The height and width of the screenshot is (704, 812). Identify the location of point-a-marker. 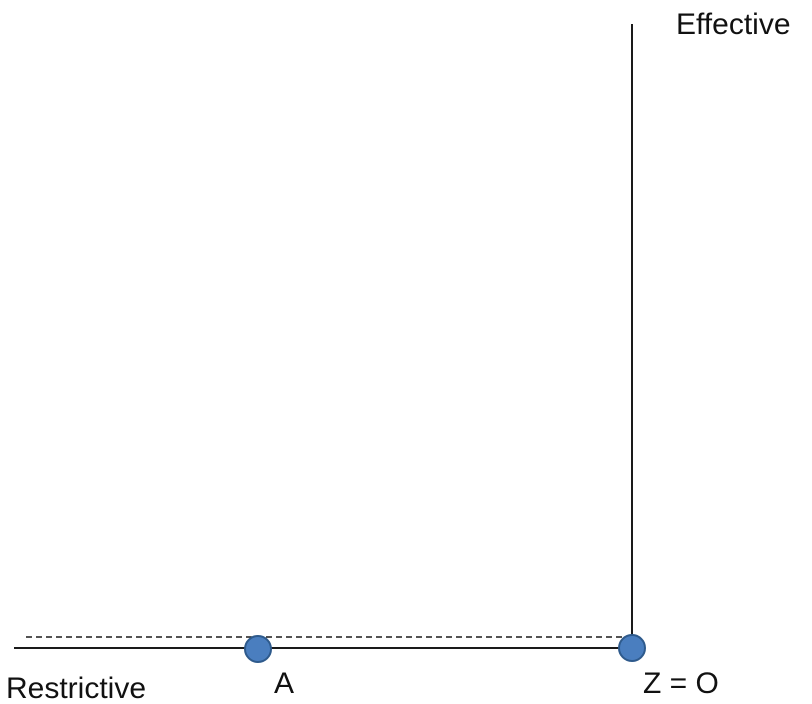
(258, 649).